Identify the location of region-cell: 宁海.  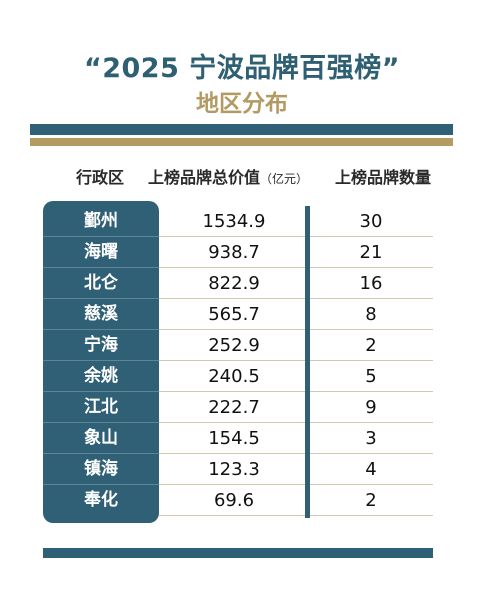
(101, 345).